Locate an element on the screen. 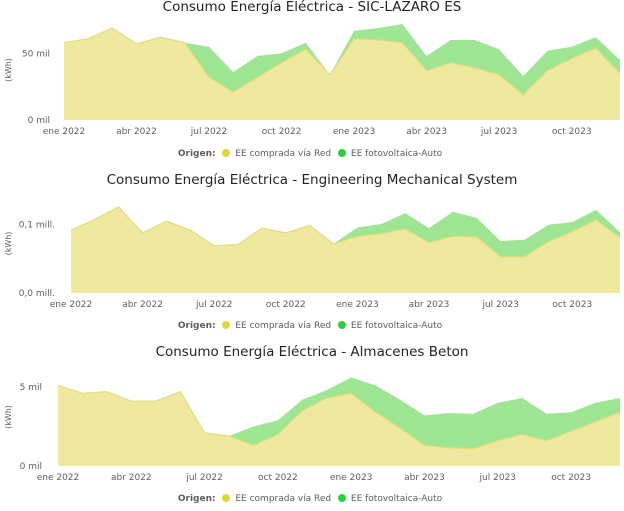 The height and width of the screenshot is (511, 624). y-tick-label: 5 mil is located at coordinates (31, 388).